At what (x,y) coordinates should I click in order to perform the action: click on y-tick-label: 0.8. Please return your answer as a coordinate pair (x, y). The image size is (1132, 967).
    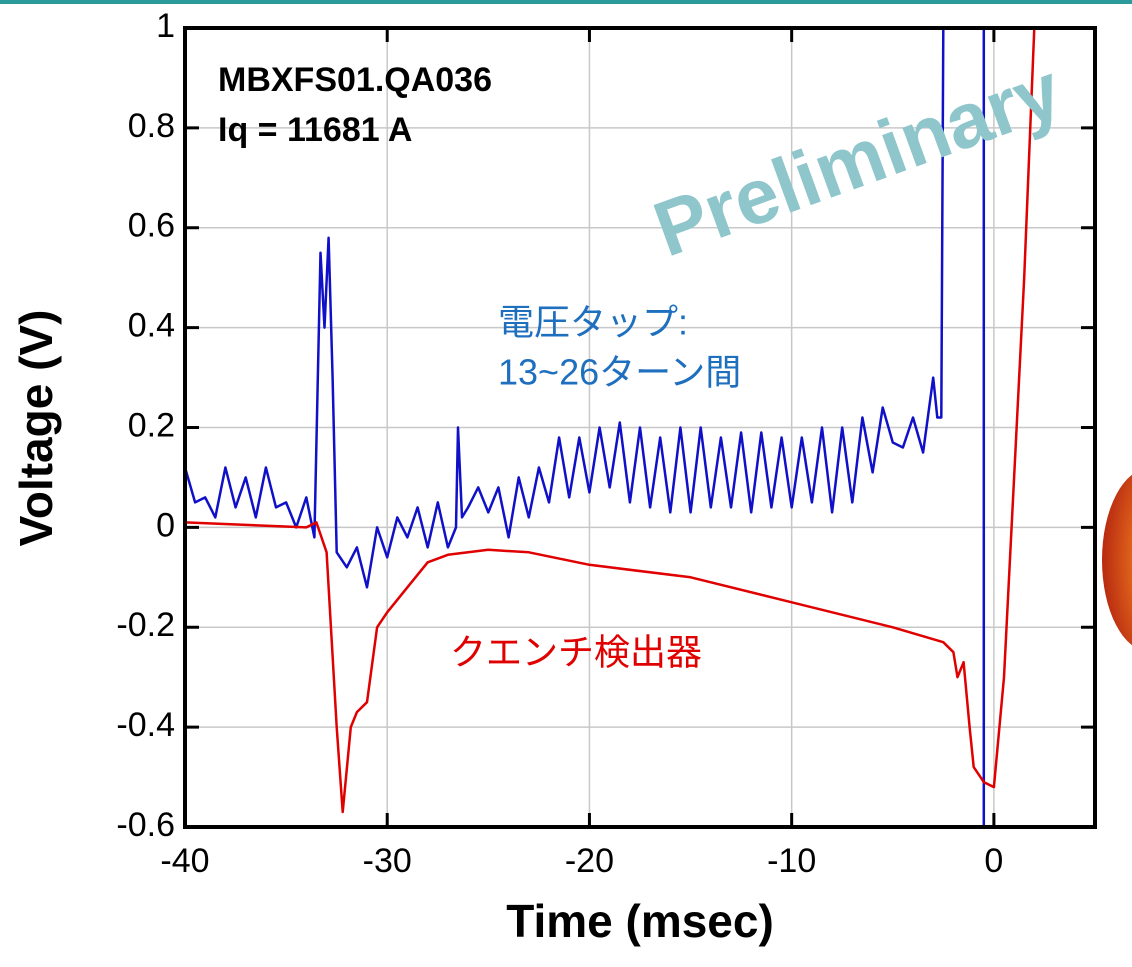
    Looking at the image, I should click on (151, 126).